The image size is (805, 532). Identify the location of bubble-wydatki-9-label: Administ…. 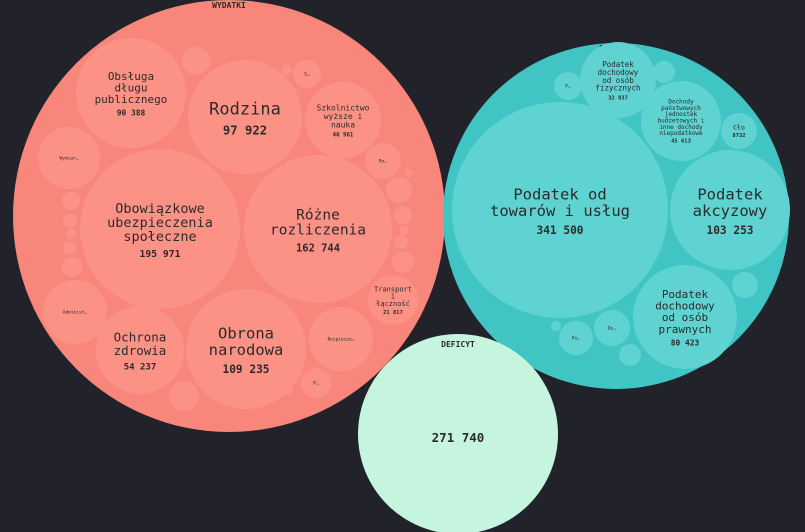
(75, 313).